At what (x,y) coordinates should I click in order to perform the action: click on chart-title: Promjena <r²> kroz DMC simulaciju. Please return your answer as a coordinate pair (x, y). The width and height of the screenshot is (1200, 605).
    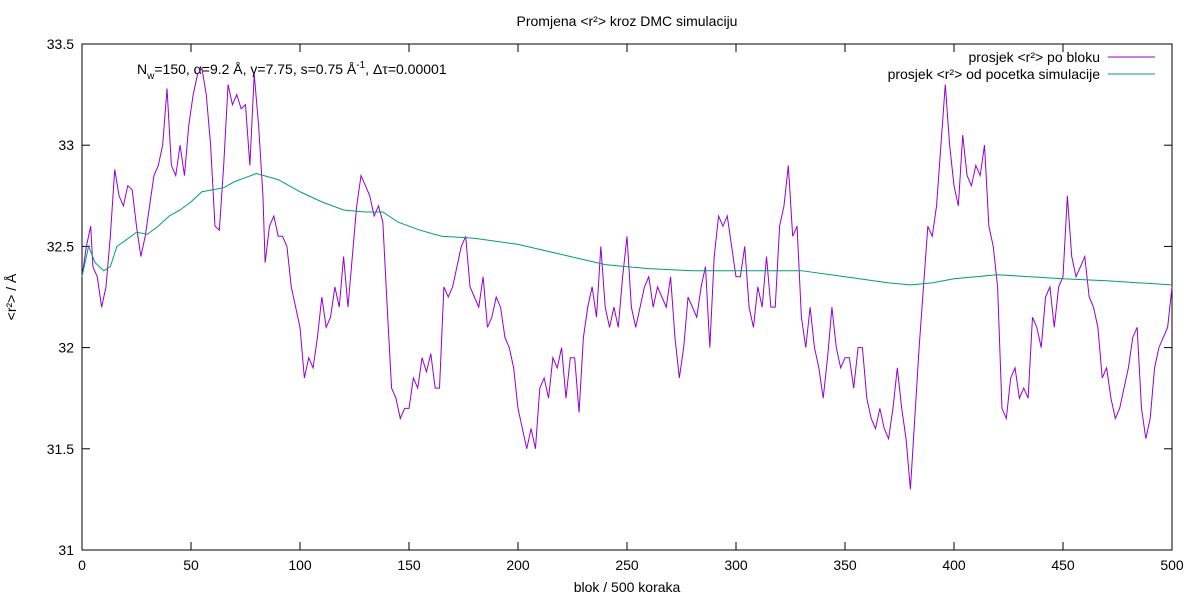
    Looking at the image, I should click on (627, 21).